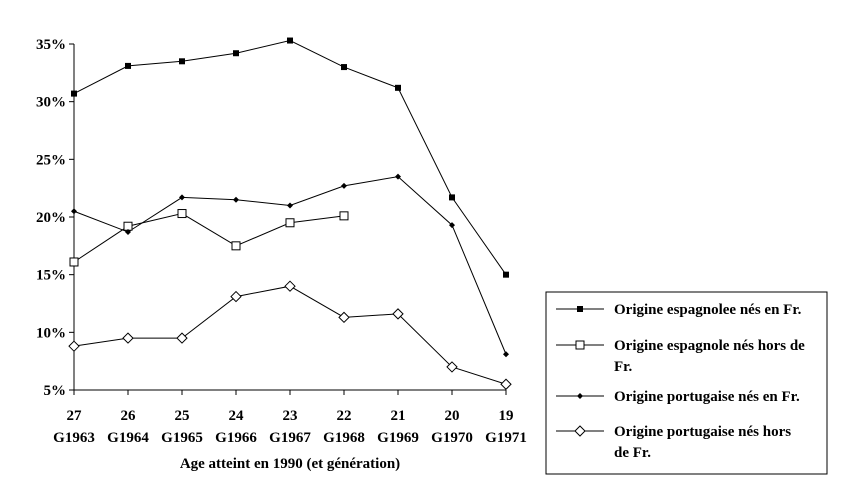 The image size is (854, 493). I want to click on legend-label-4: Origine portugaise nés hors, so click(702, 432).